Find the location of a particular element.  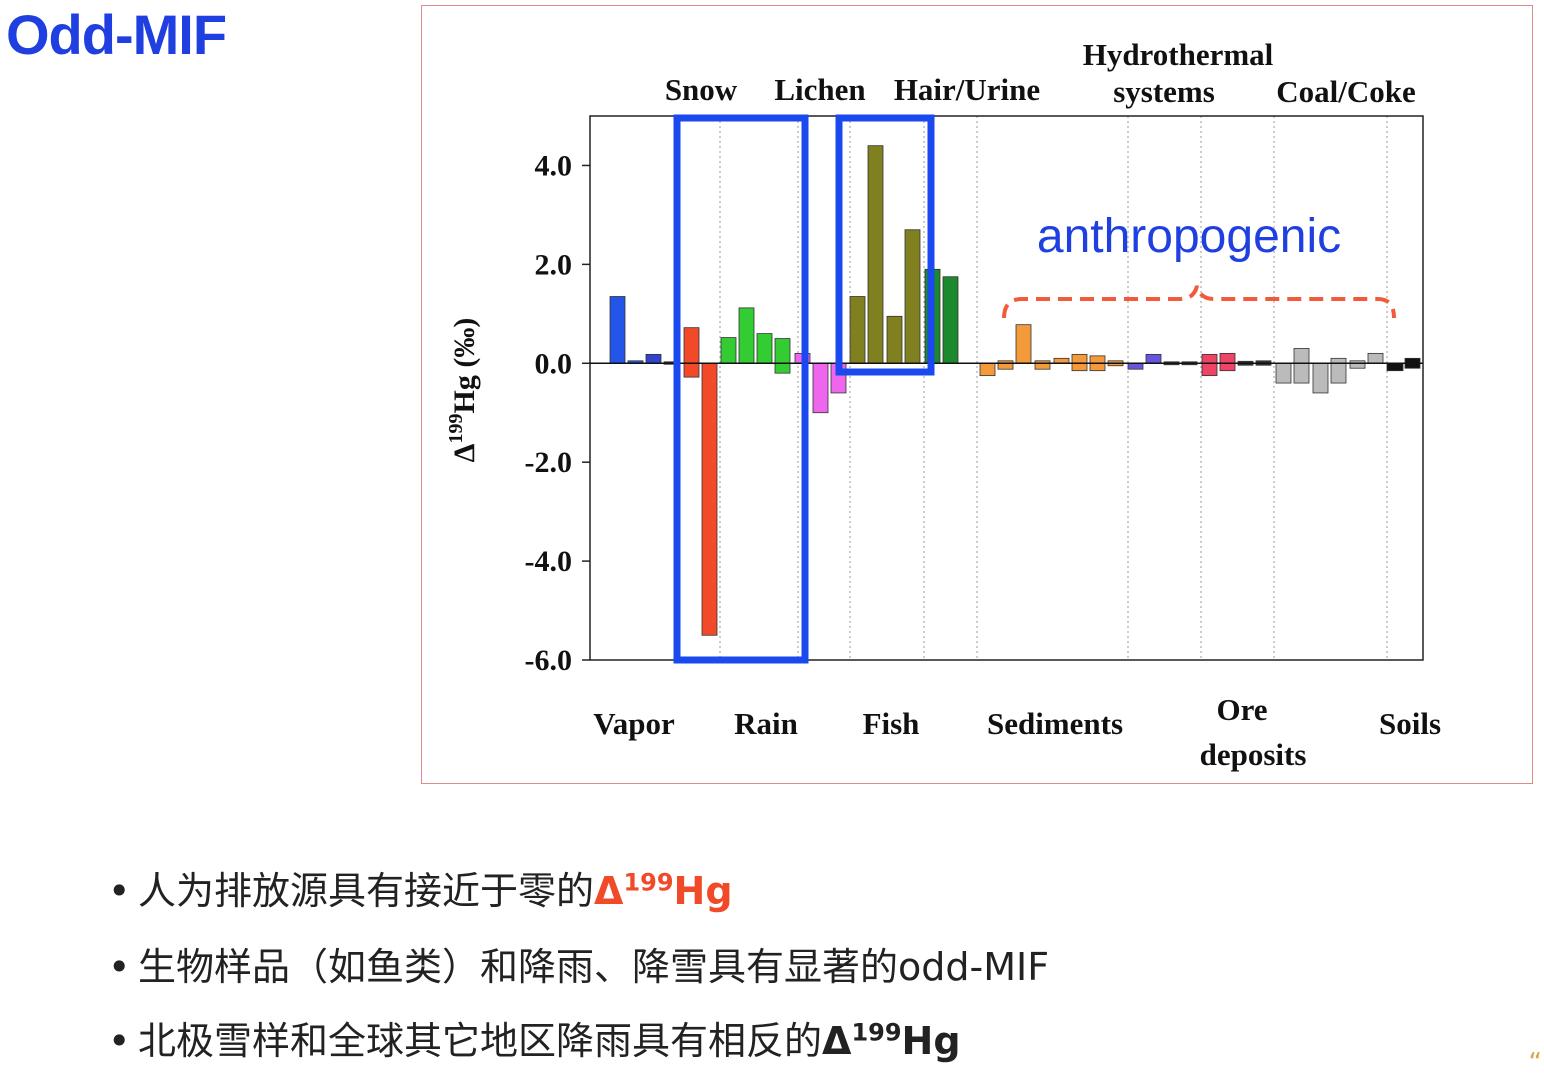

bullet-text: 人为排放源具有接近于零的 is located at coordinates (366, 891).